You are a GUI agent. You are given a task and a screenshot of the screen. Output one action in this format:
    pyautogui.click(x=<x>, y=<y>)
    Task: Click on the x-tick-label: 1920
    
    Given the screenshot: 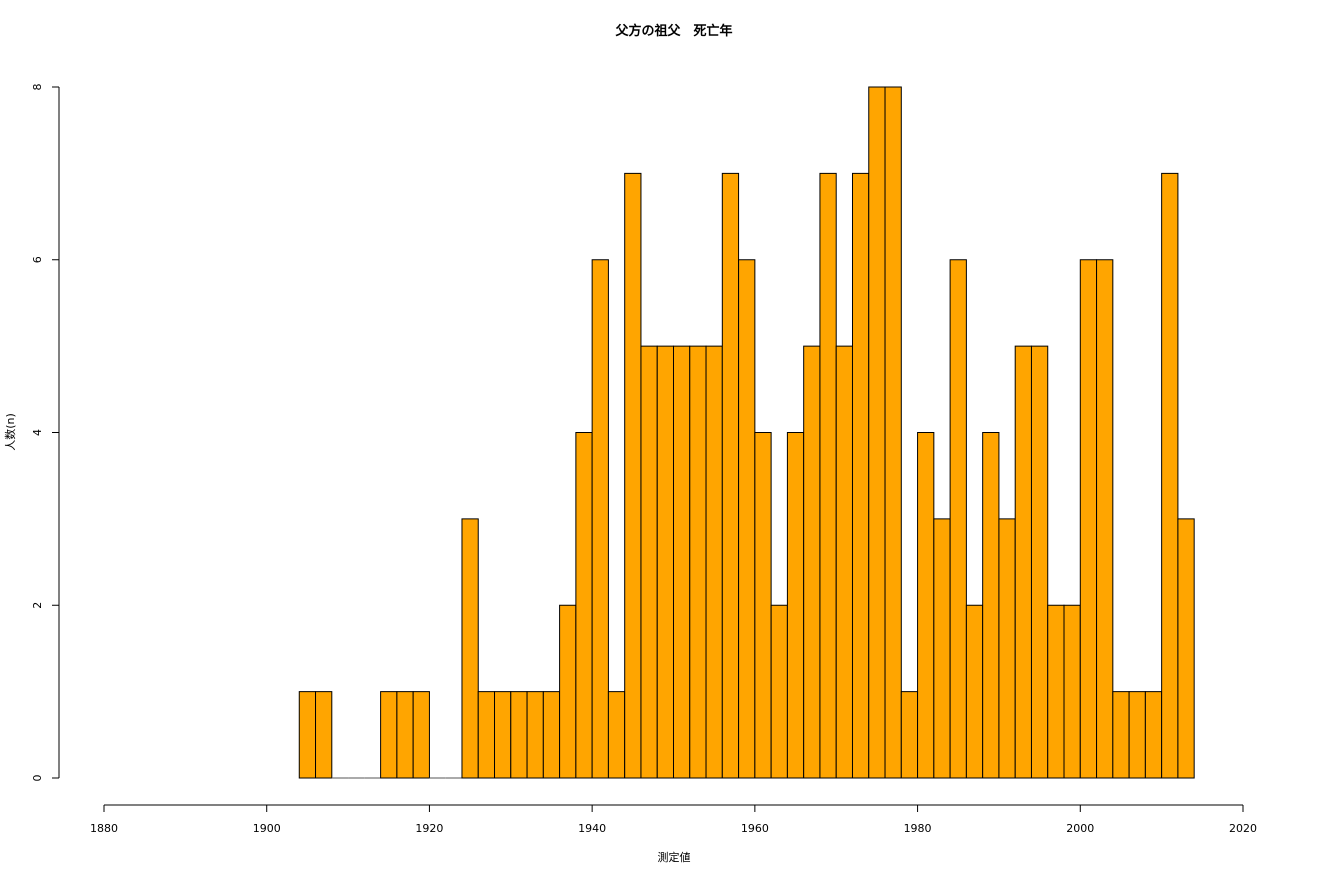 What is the action you would take?
    pyautogui.click(x=429, y=828)
    